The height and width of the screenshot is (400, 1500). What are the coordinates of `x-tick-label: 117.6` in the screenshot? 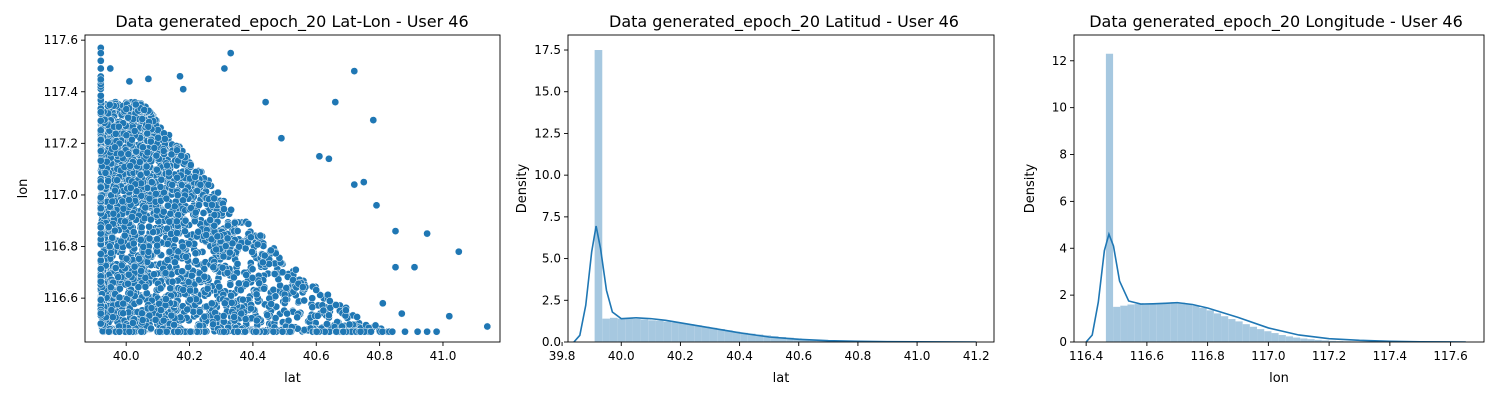 It's located at (1450, 356).